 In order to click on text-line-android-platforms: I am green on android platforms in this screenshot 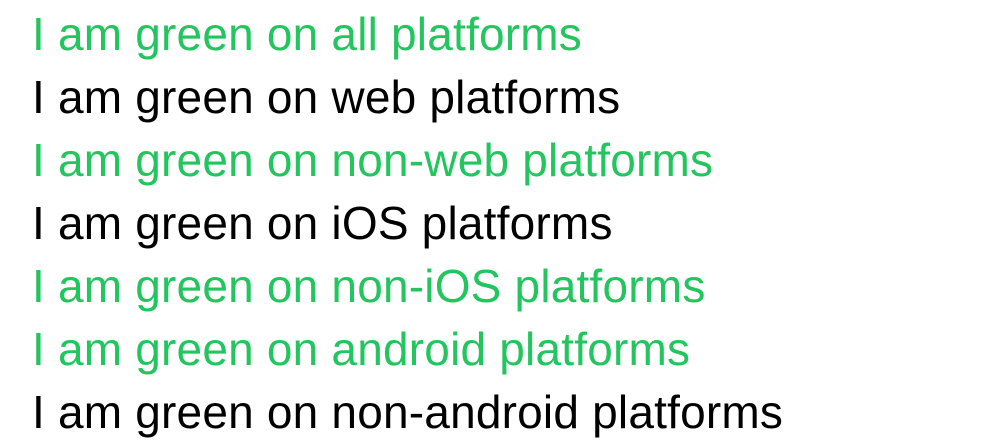, I will do `click(361, 349)`.